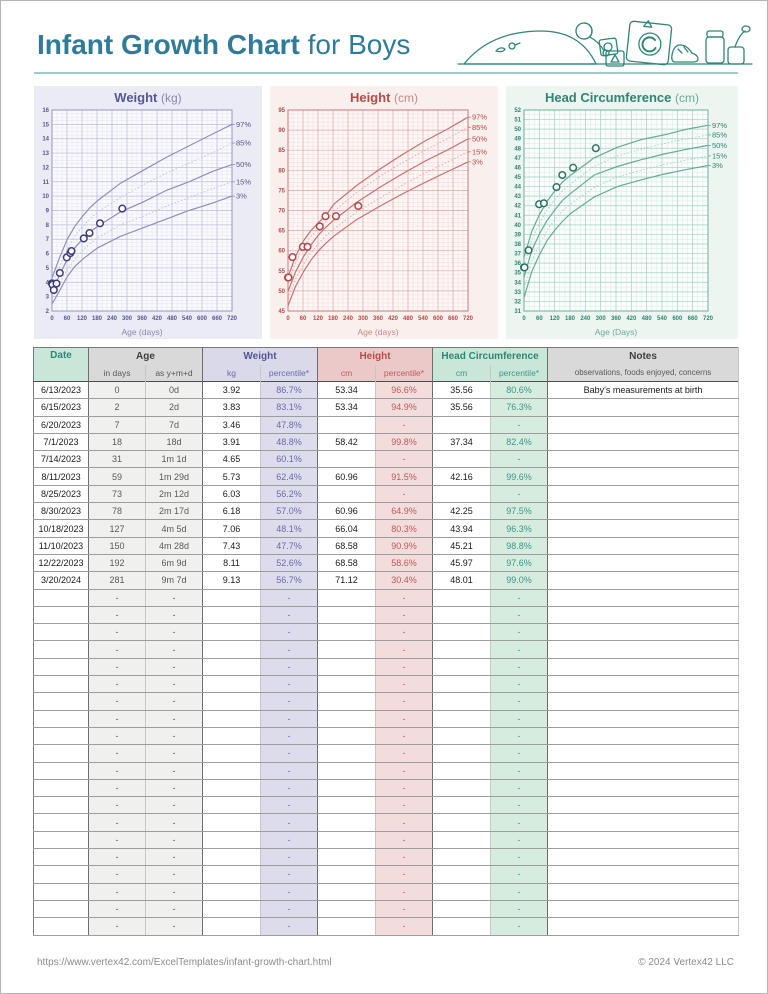 This screenshot has width=768, height=994. I want to click on head-cm-cell: 42.16, so click(462, 476).